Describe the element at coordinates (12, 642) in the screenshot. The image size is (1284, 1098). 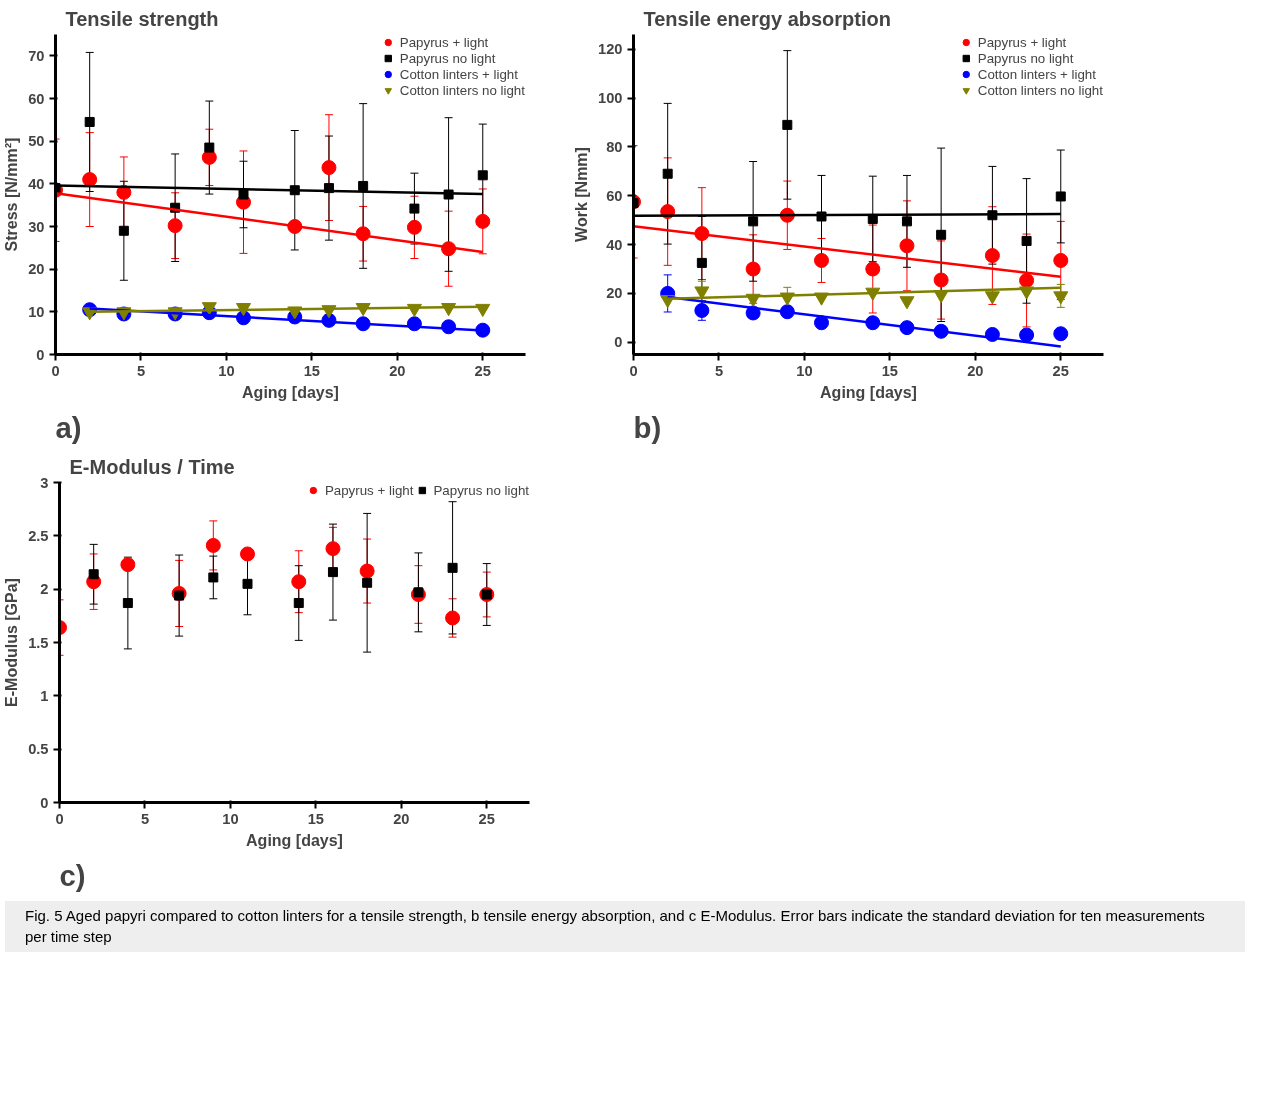
I see `y-axis-title: E-Modulus [GPa]` at that location.